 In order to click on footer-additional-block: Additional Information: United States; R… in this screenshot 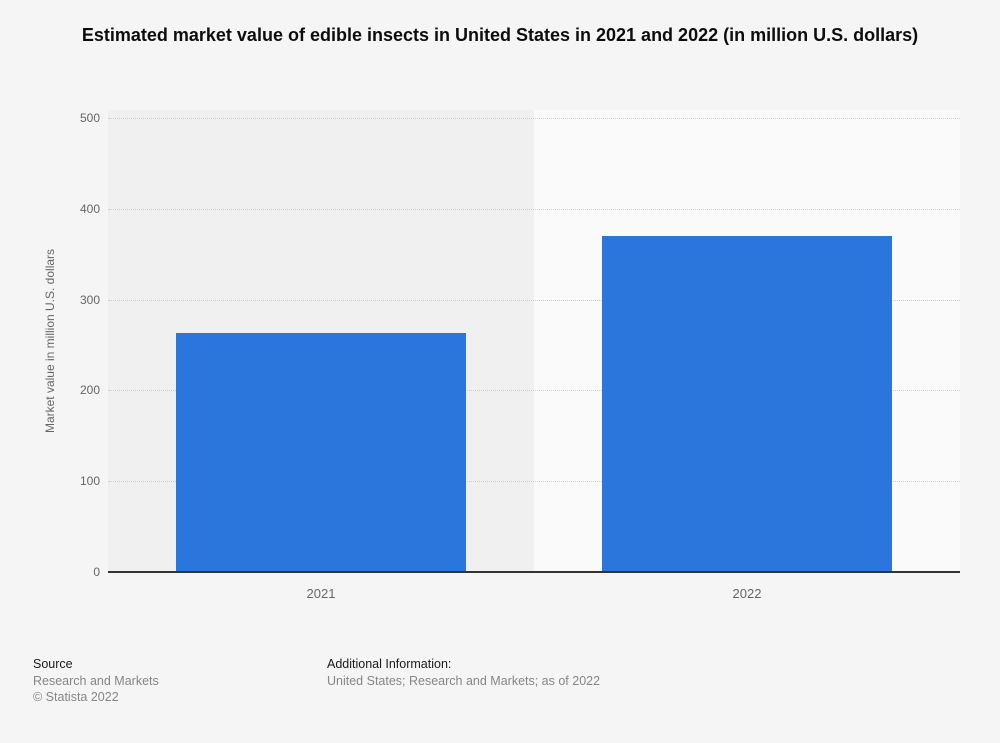, I will do `click(463, 672)`.